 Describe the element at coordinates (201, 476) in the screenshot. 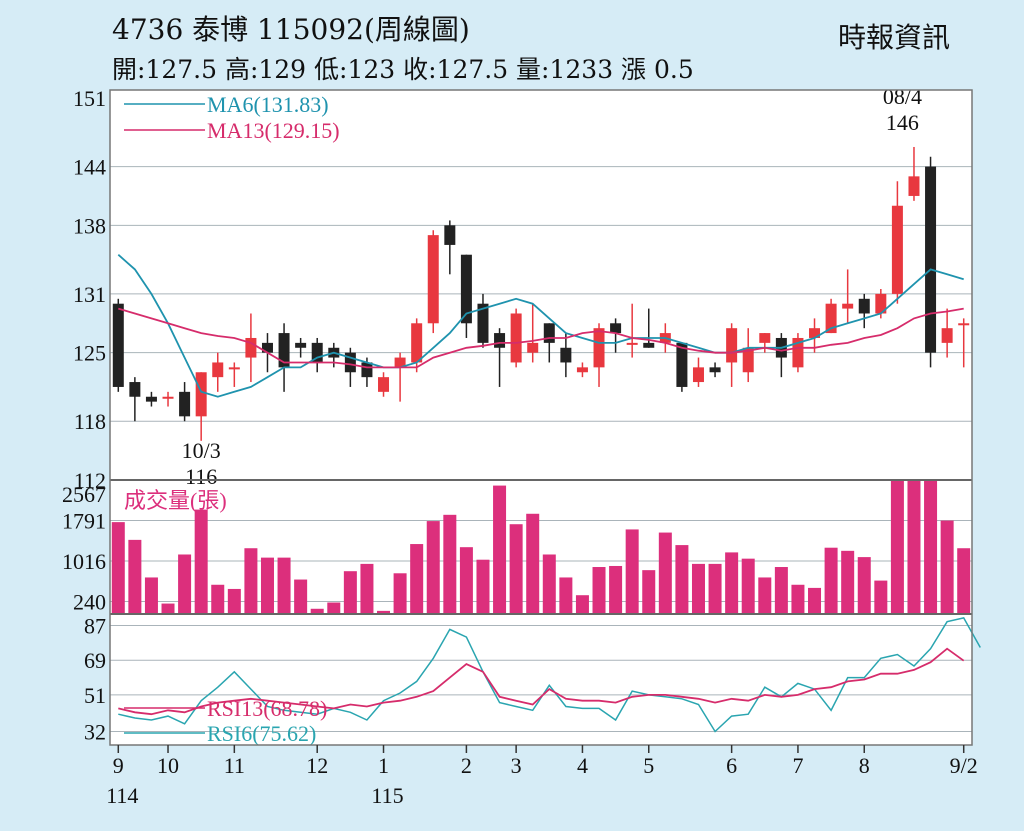

I see `low-annotation-value: 116` at that location.